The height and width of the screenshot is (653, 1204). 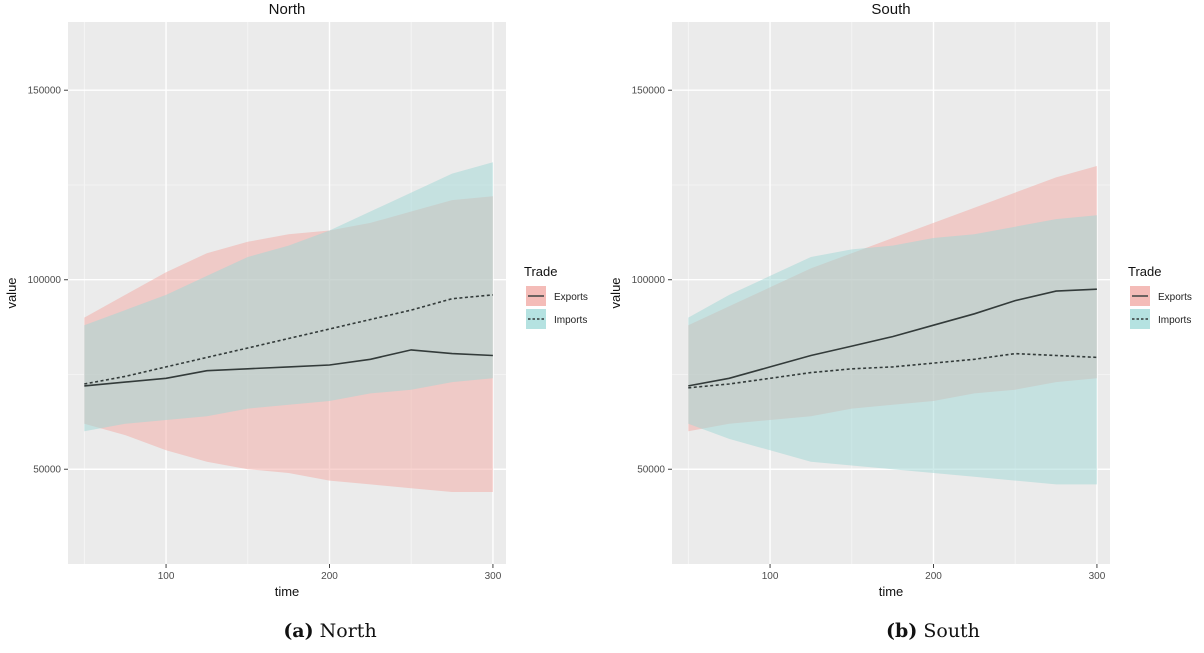 I want to click on chart-title: North, so click(x=287, y=9).